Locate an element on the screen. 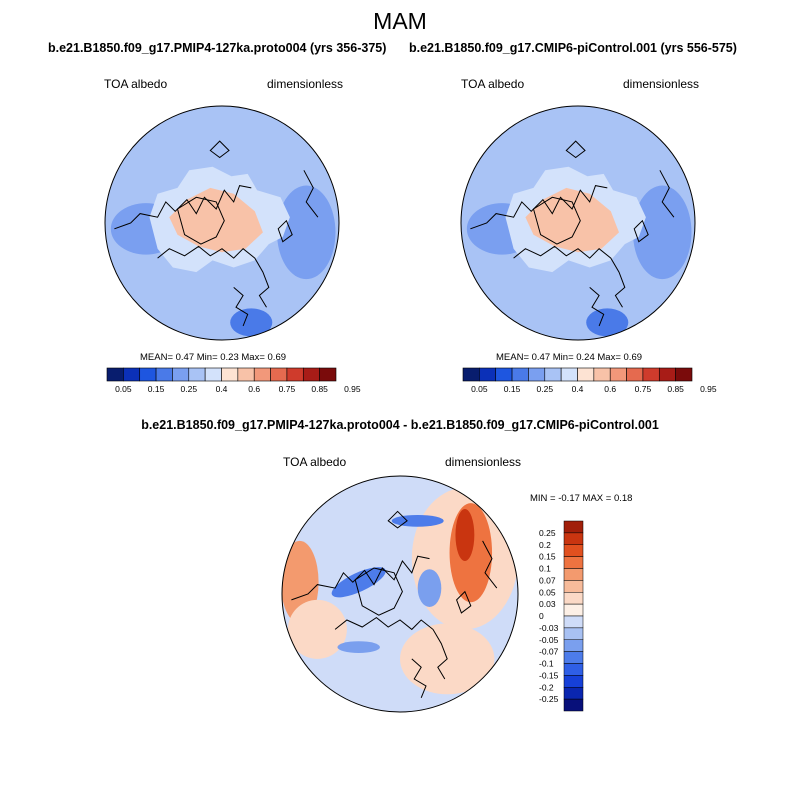  figure-title: MAM is located at coordinates (400, 21).